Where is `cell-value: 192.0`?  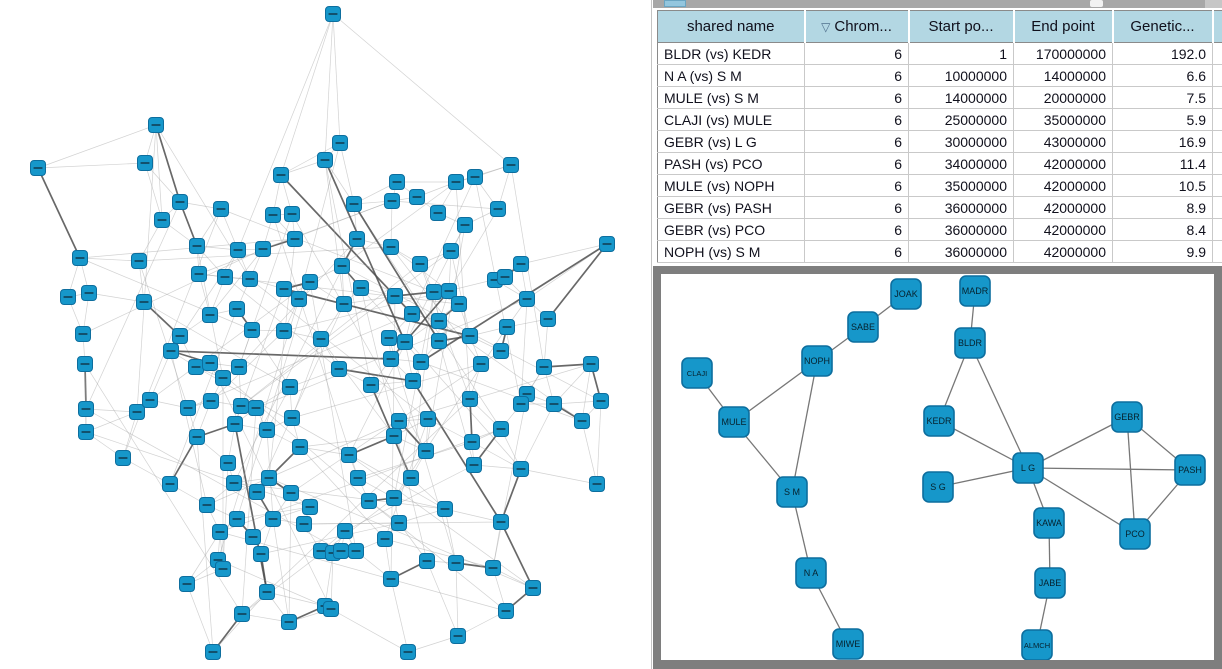
cell-value: 192.0 is located at coordinates (1162, 53).